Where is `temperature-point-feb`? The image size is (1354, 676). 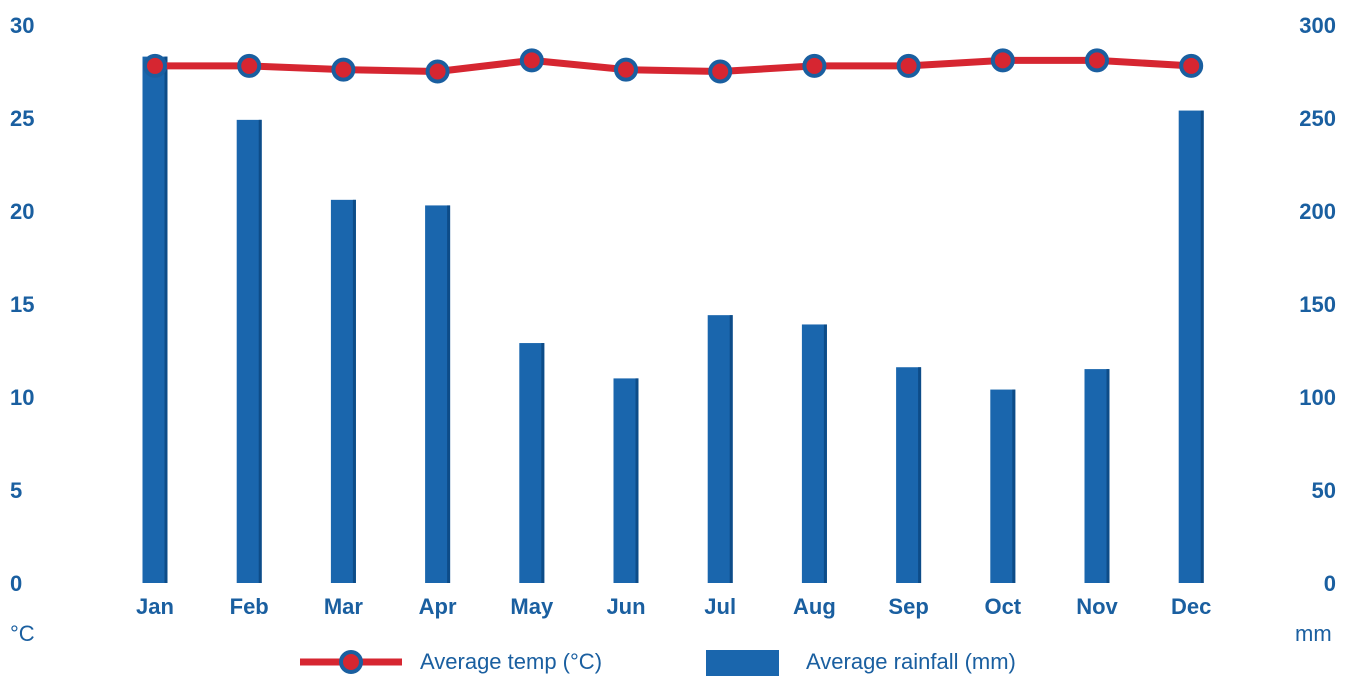
temperature-point-feb is located at coordinates (249, 65).